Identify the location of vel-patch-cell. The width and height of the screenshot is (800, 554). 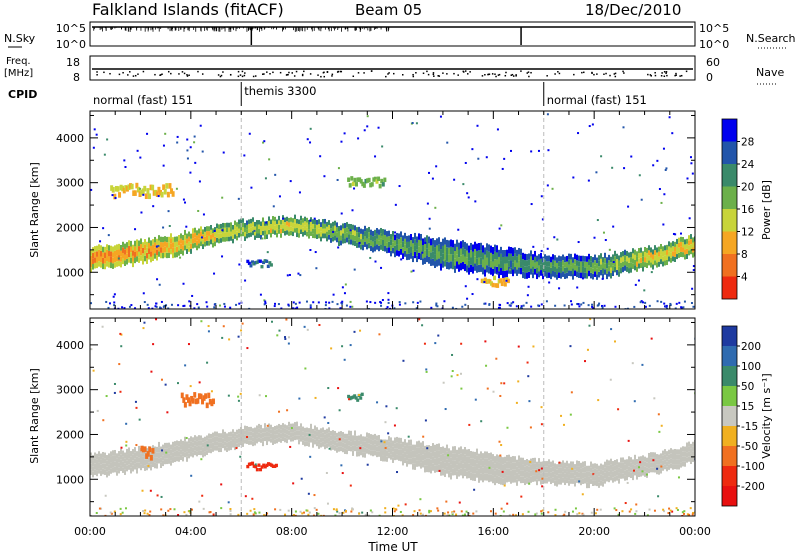
(251, 464).